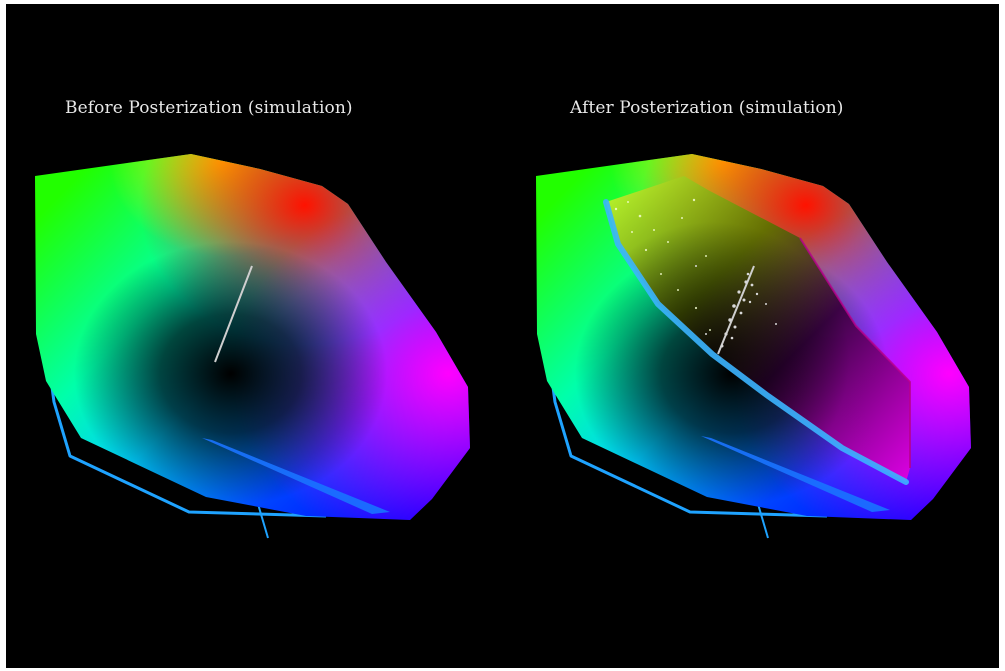 This screenshot has height=671, width=1005. What do you see at coordinates (763, 521) in the screenshot?
I see `after-gamut-tail` at bounding box center [763, 521].